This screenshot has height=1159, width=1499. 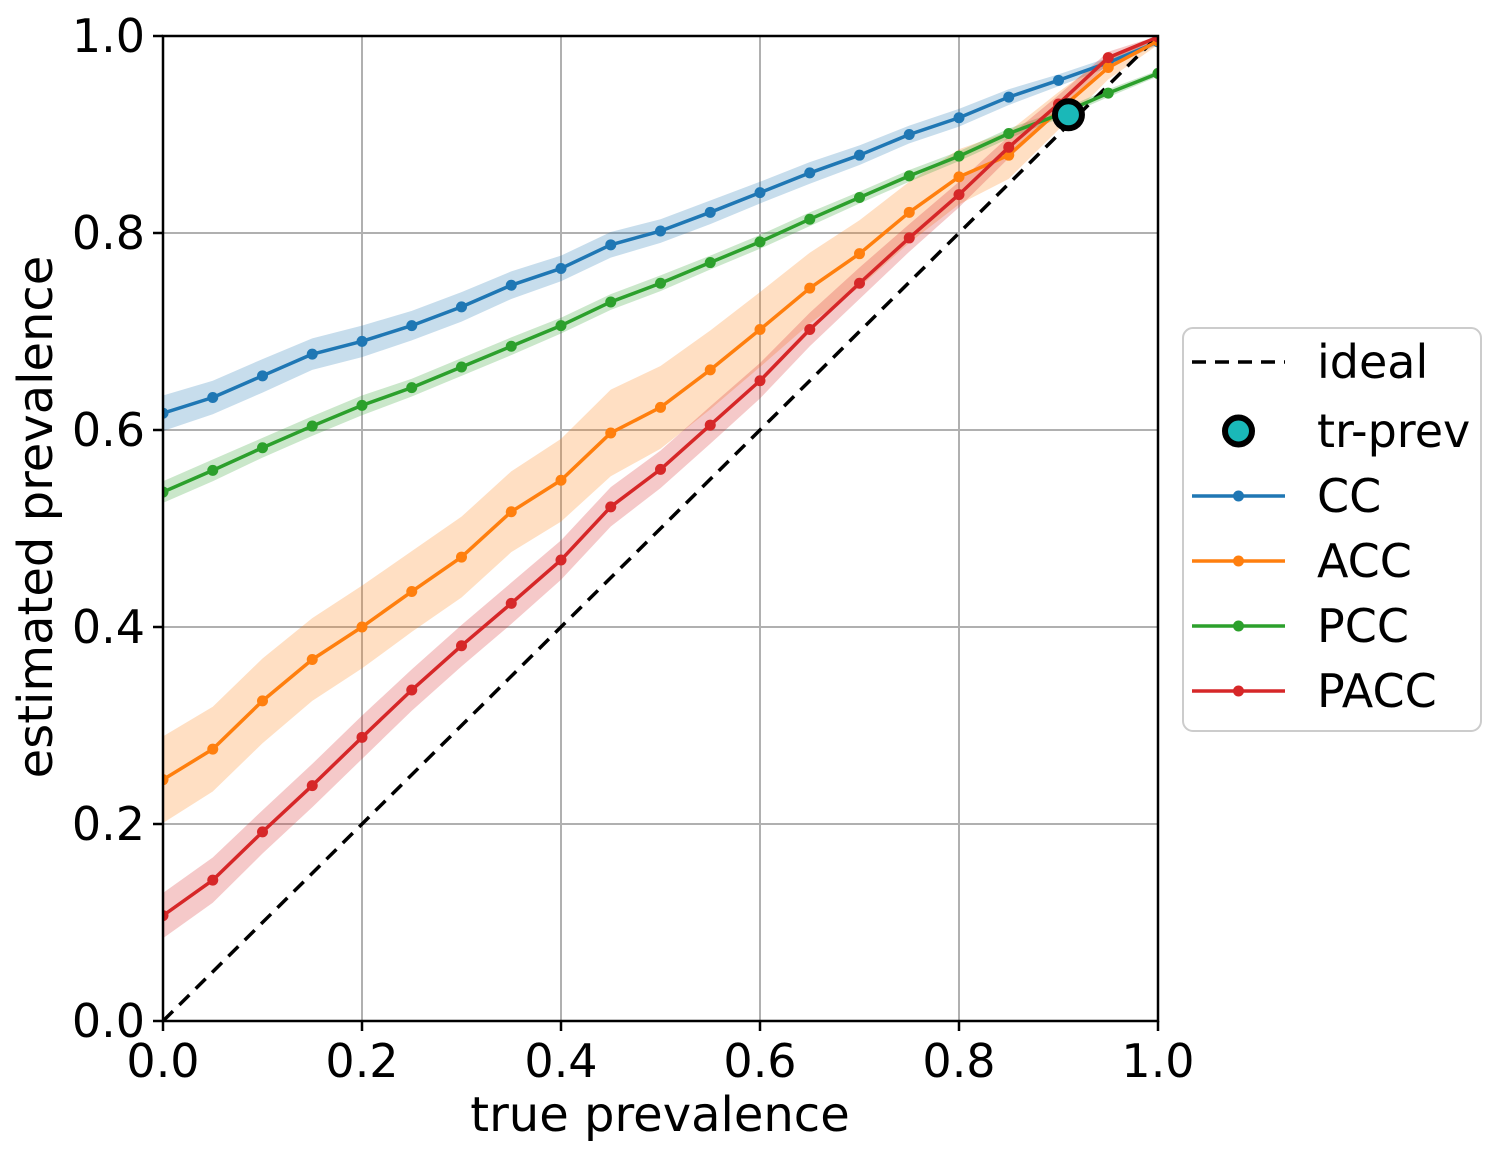 What do you see at coordinates (361, 1061) in the screenshot?
I see `x-tick-label: 0.2` at bounding box center [361, 1061].